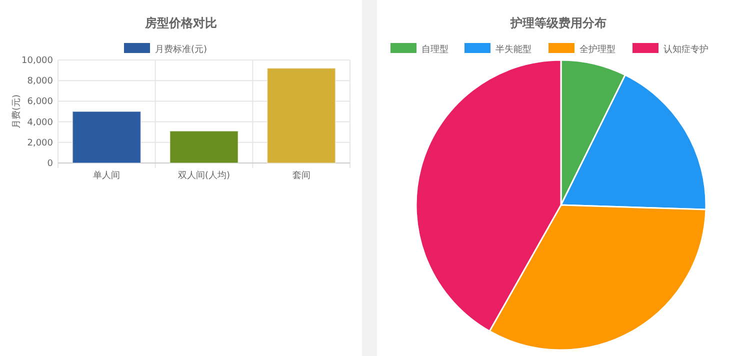 Image resolution: width=740 pixels, height=356 pixels. What do you see at coordinates (40, 143) in the screenshot?
I see `y-tick-label: 2,000` at bounding box center [40, 143].